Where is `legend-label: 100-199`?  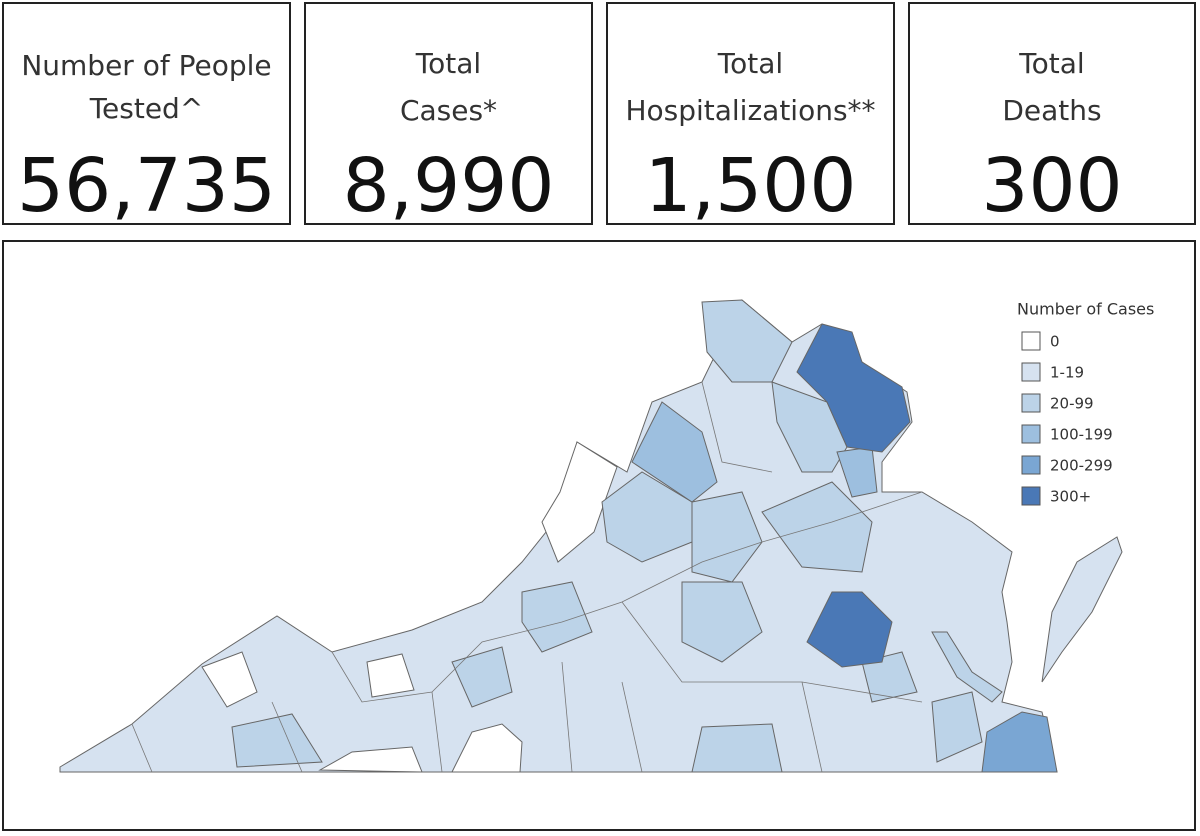 legend-label: 100-199 is located at coordinates (1081, 435).